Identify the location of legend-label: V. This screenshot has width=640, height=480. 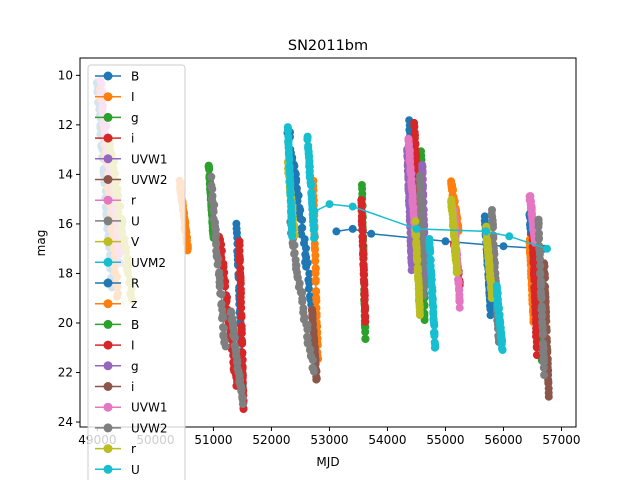
(135, 242).